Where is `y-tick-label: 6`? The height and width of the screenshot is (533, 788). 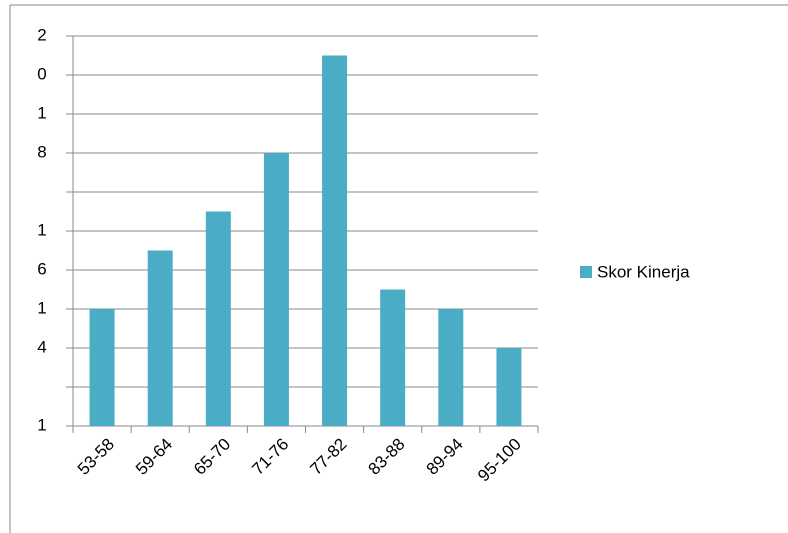 y-tick-label: 6 is located at coordinates (41, 268).